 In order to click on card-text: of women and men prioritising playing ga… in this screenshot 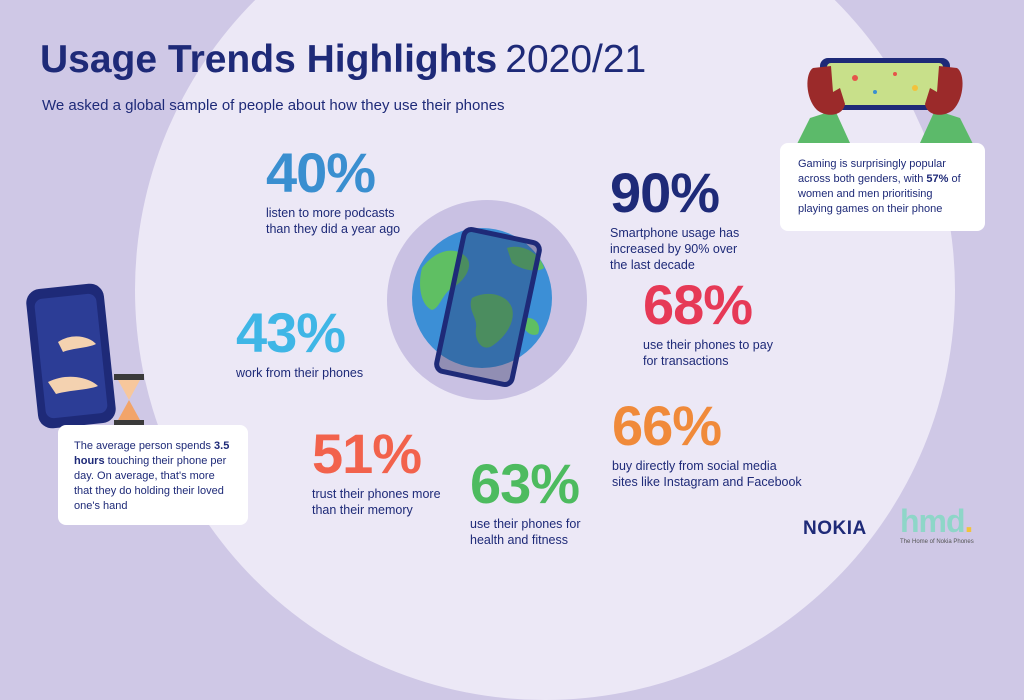, I will do `click(879, 194)`.